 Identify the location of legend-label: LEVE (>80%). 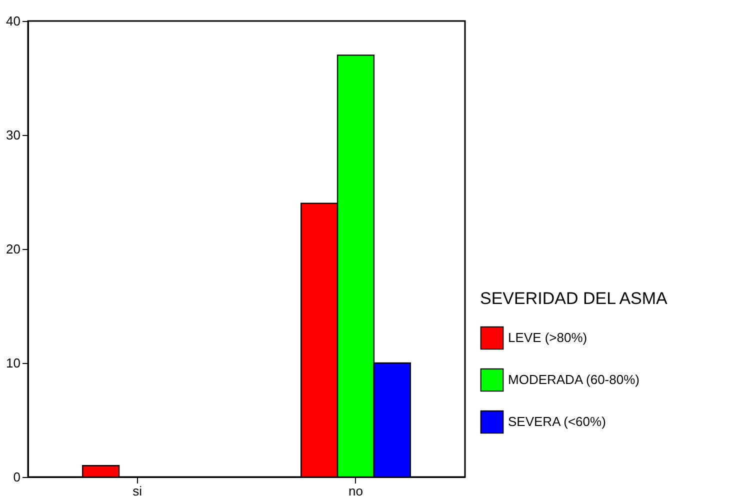
(548, 337).